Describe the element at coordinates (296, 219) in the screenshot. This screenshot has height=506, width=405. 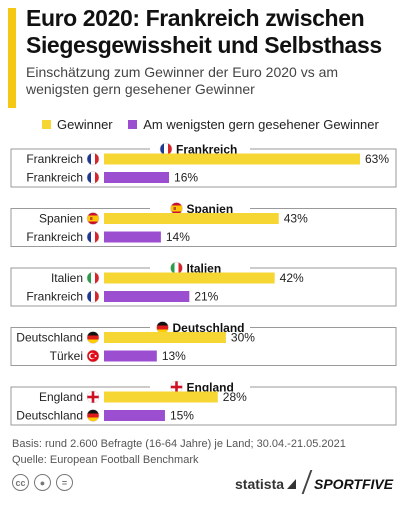
I see `data-label: 43%` at that location.